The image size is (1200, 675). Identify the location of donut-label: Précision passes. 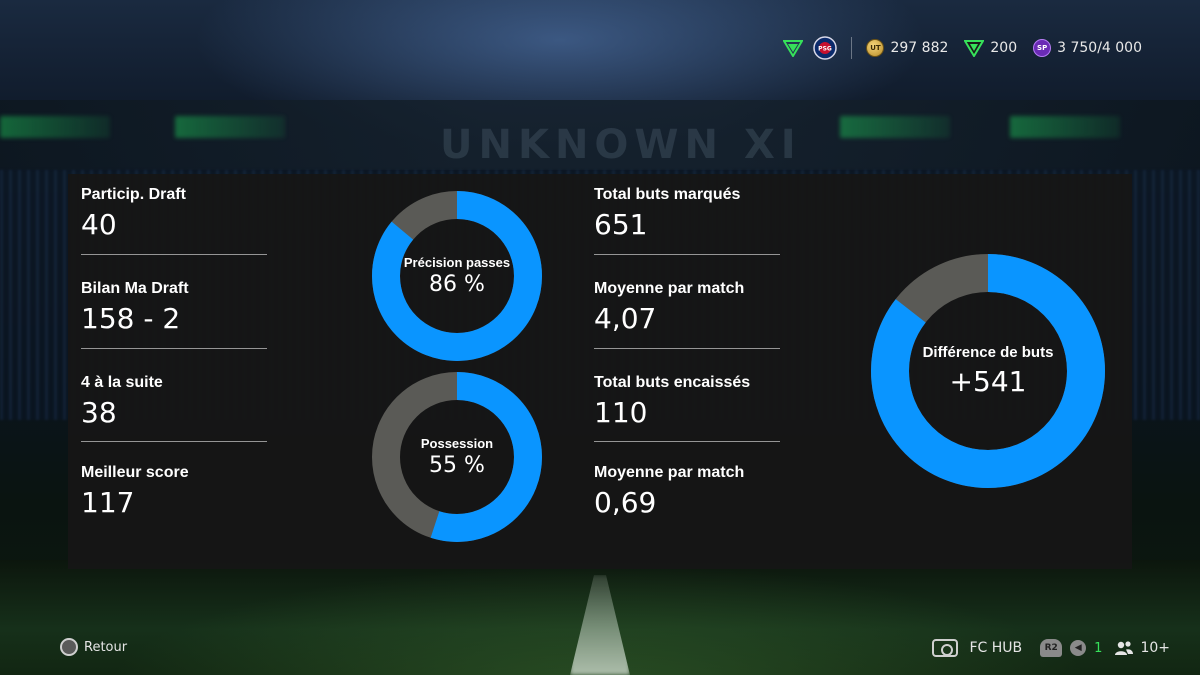
(457, 262).